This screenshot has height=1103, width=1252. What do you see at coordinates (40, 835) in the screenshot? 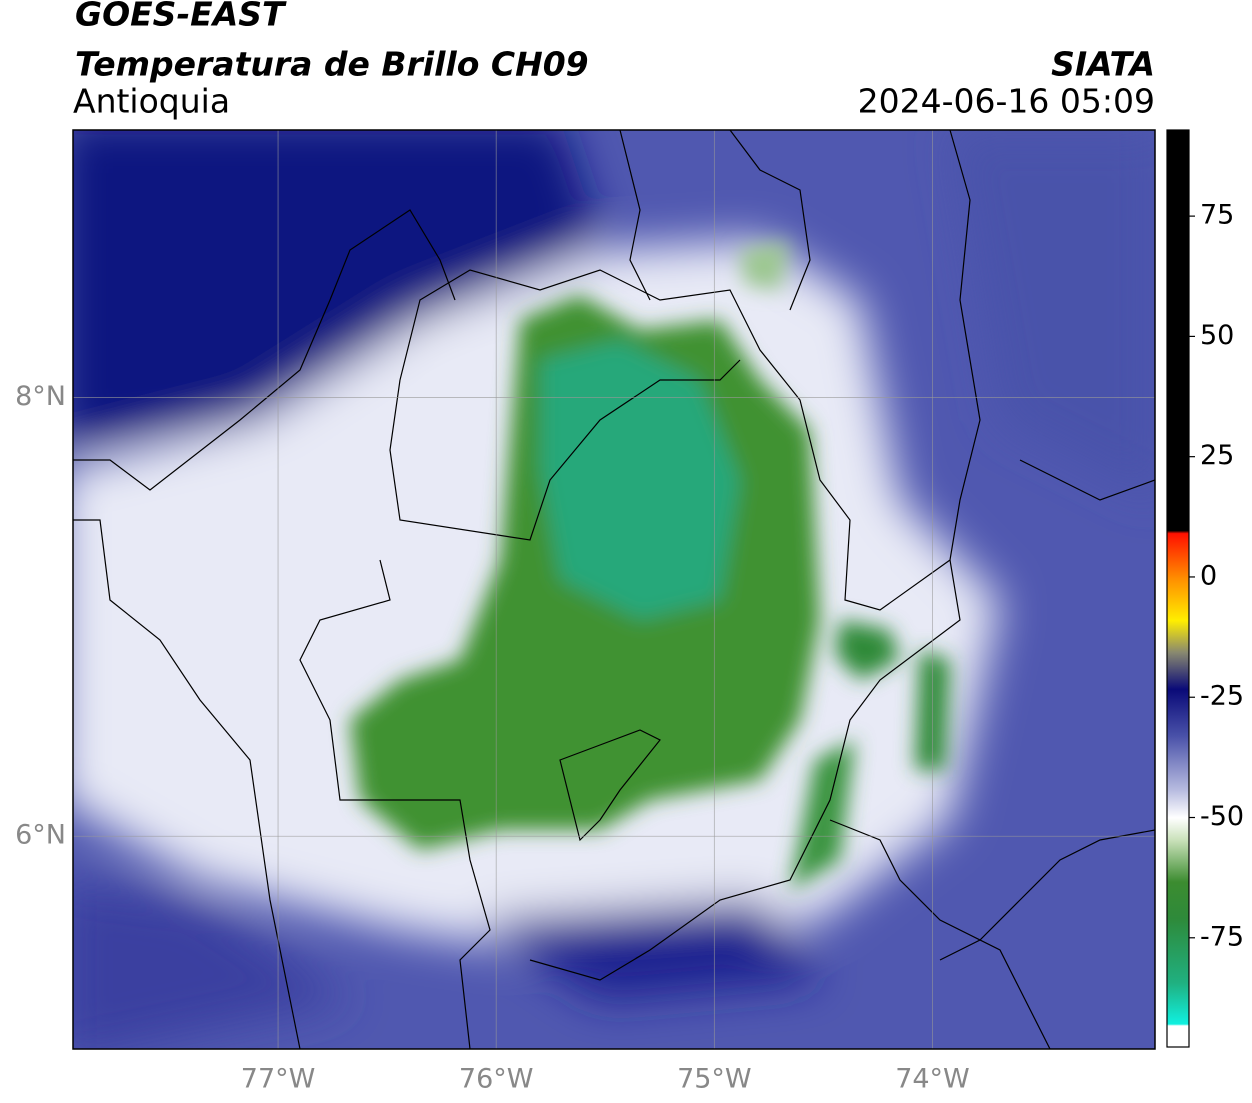
I see `y-tick-label: 6°N` at bounding box center [40, 835].